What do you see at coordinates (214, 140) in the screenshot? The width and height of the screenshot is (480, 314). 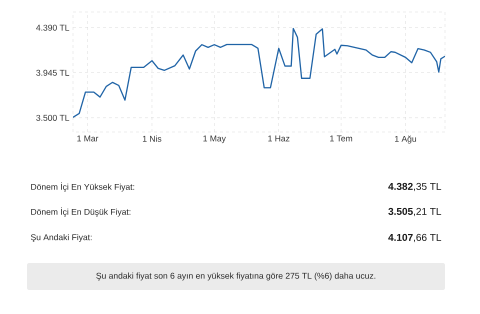 I see `x-tick-label: 1 May` at bounding box center [214, 140].